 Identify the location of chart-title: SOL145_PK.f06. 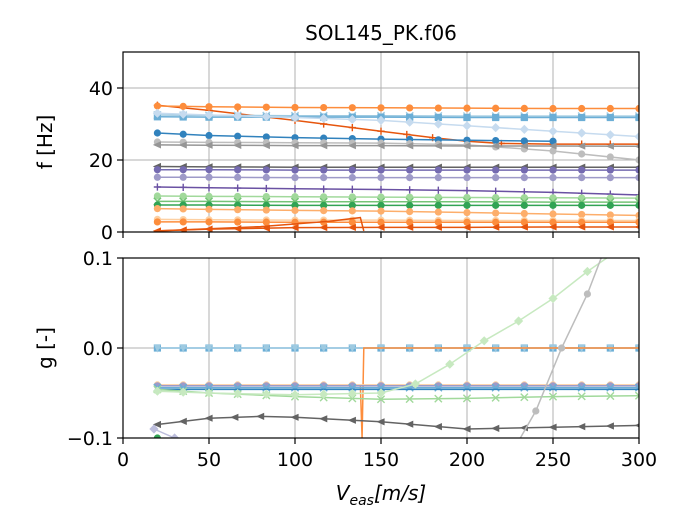
(381, 33).